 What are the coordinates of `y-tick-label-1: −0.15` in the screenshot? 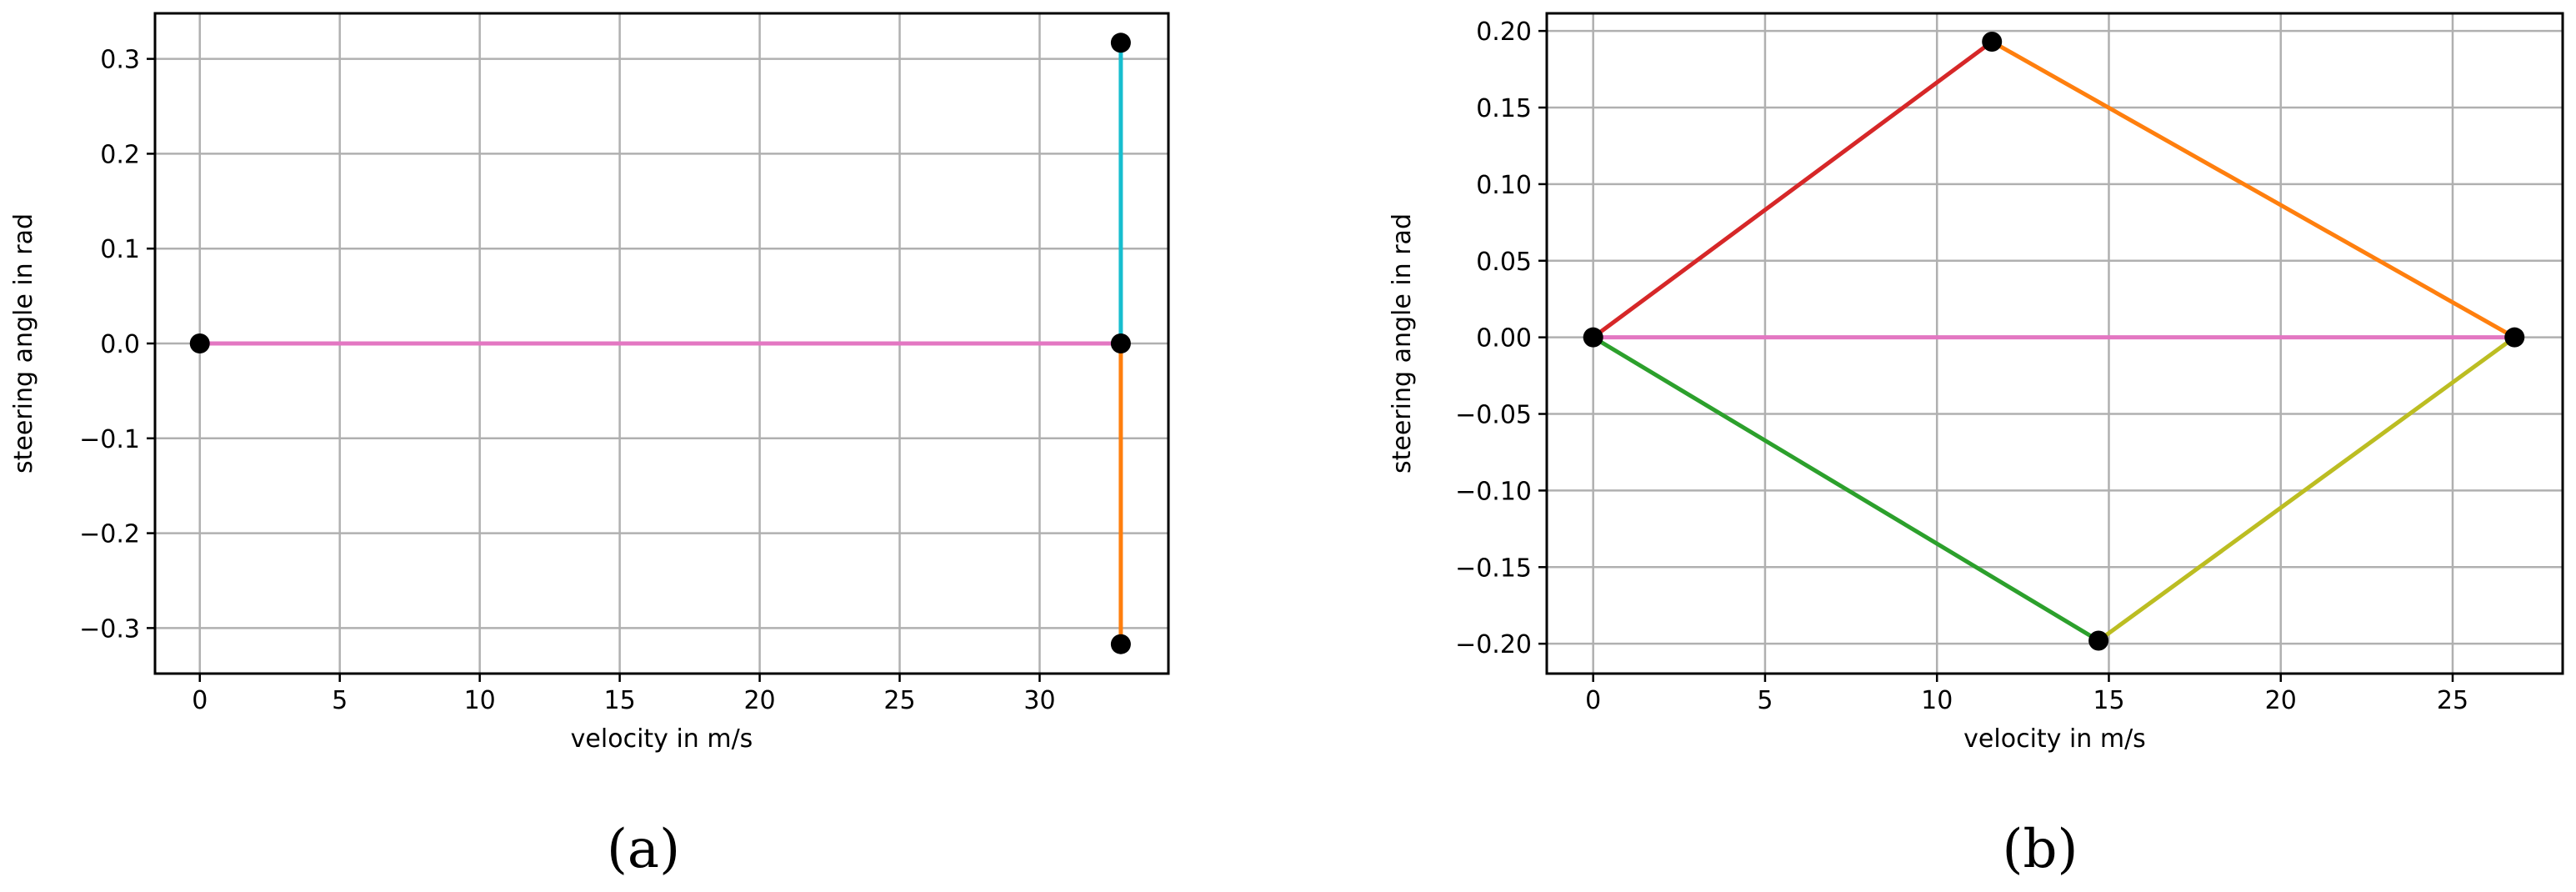 It's located at (1493, 568).